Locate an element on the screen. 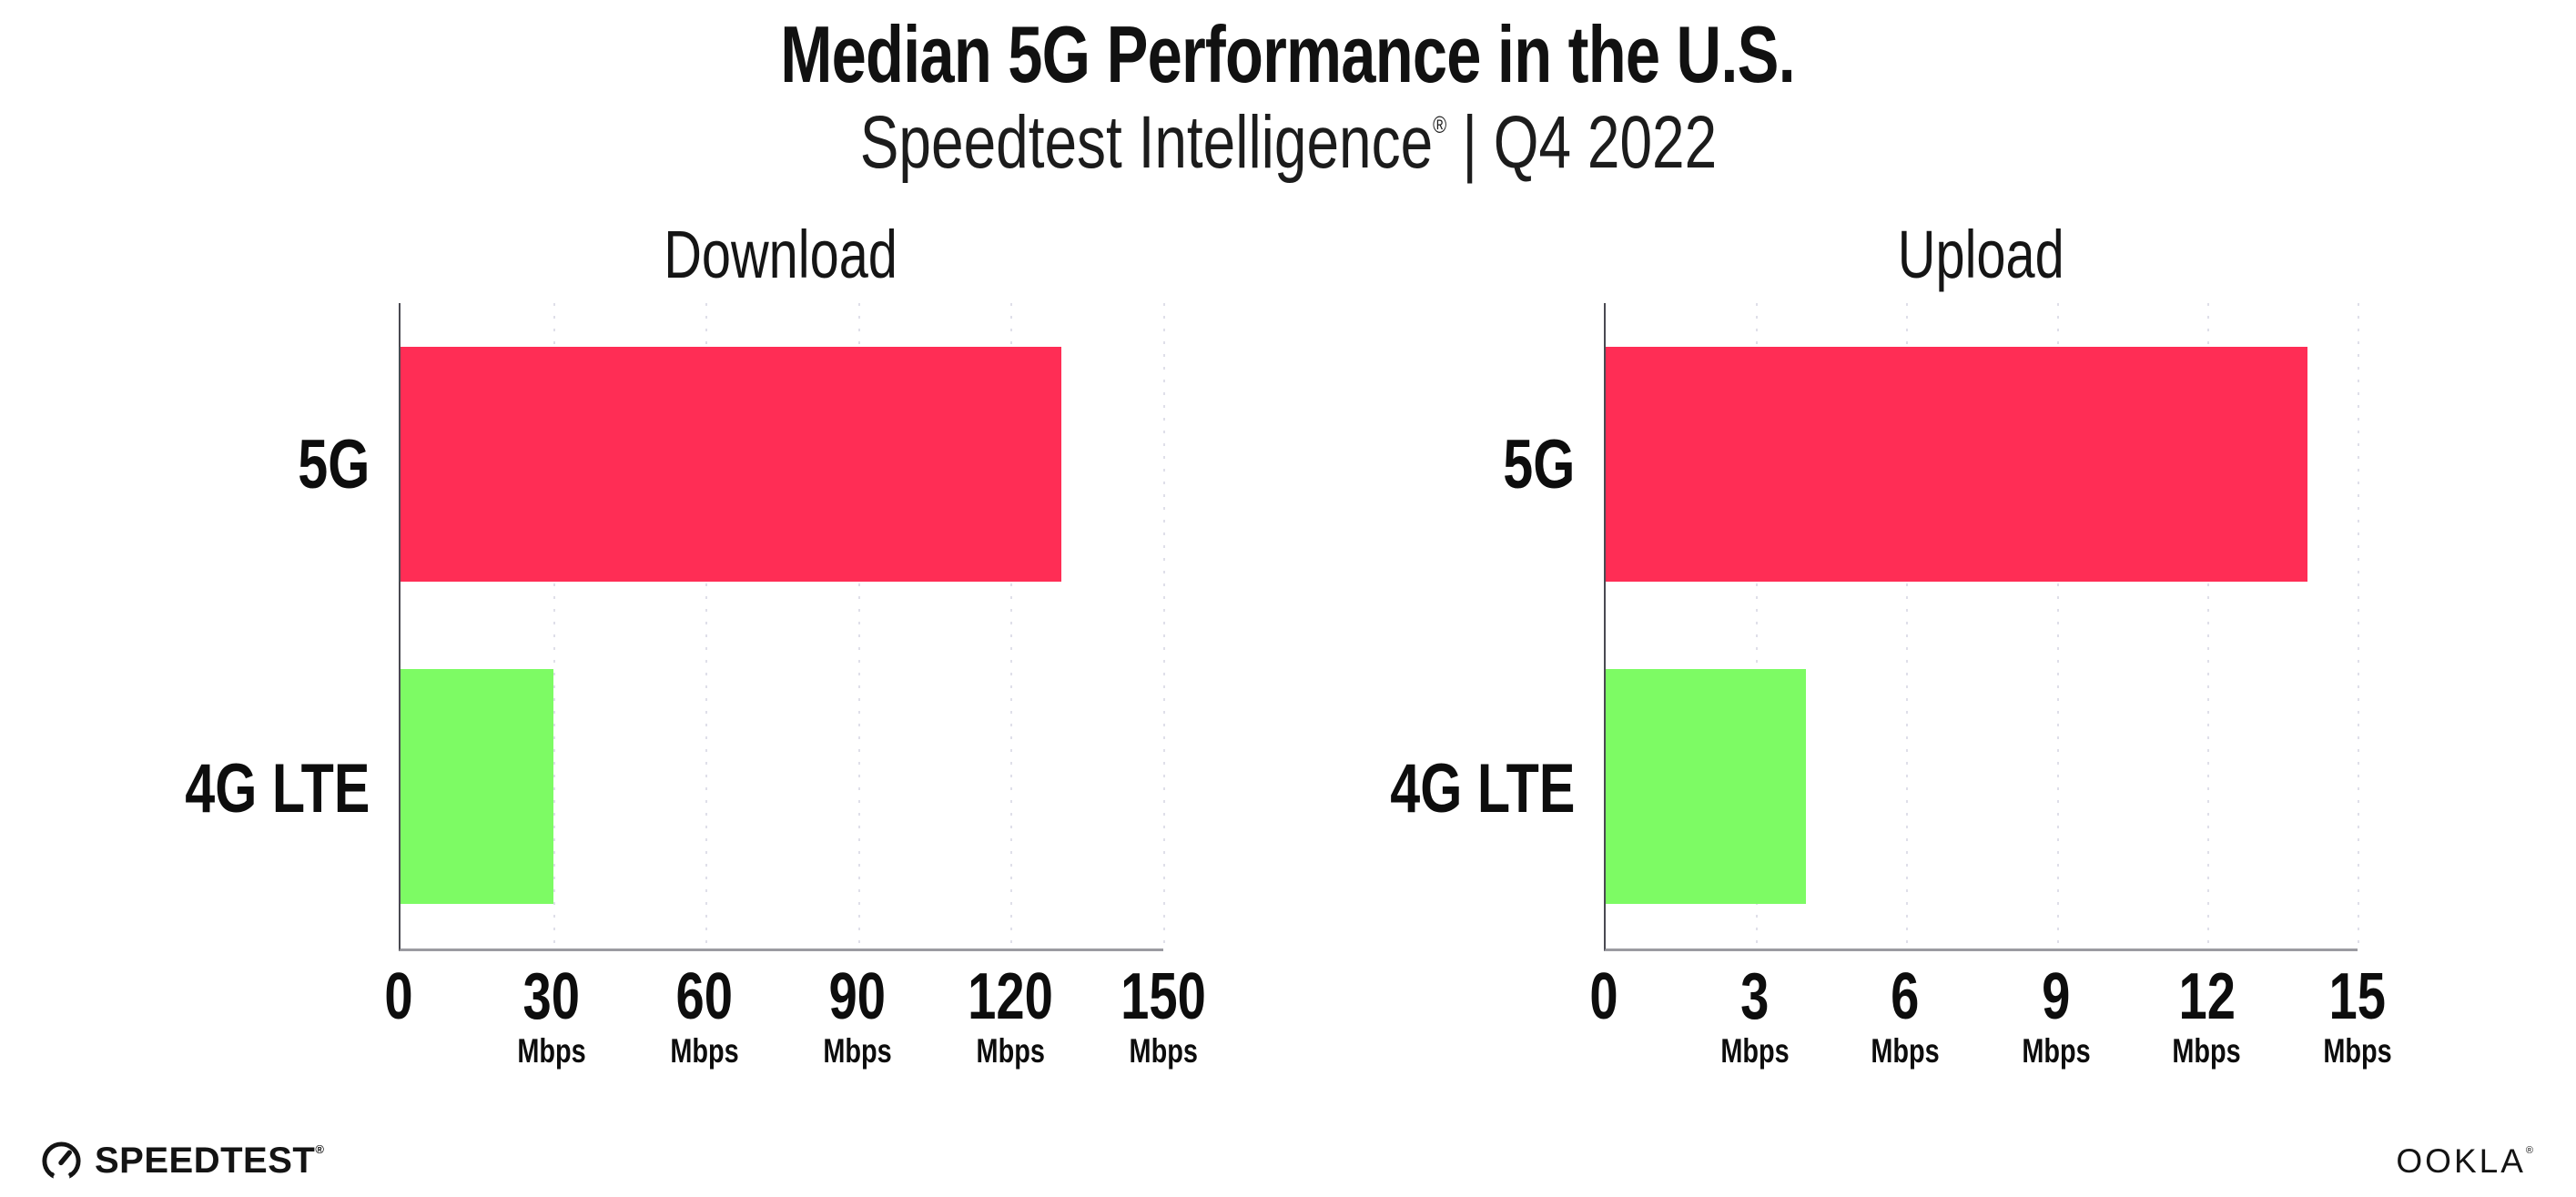 The image size is (2576, 1197). subtitle-period: | Q4 2022 is located at coordinates (1589, 143).